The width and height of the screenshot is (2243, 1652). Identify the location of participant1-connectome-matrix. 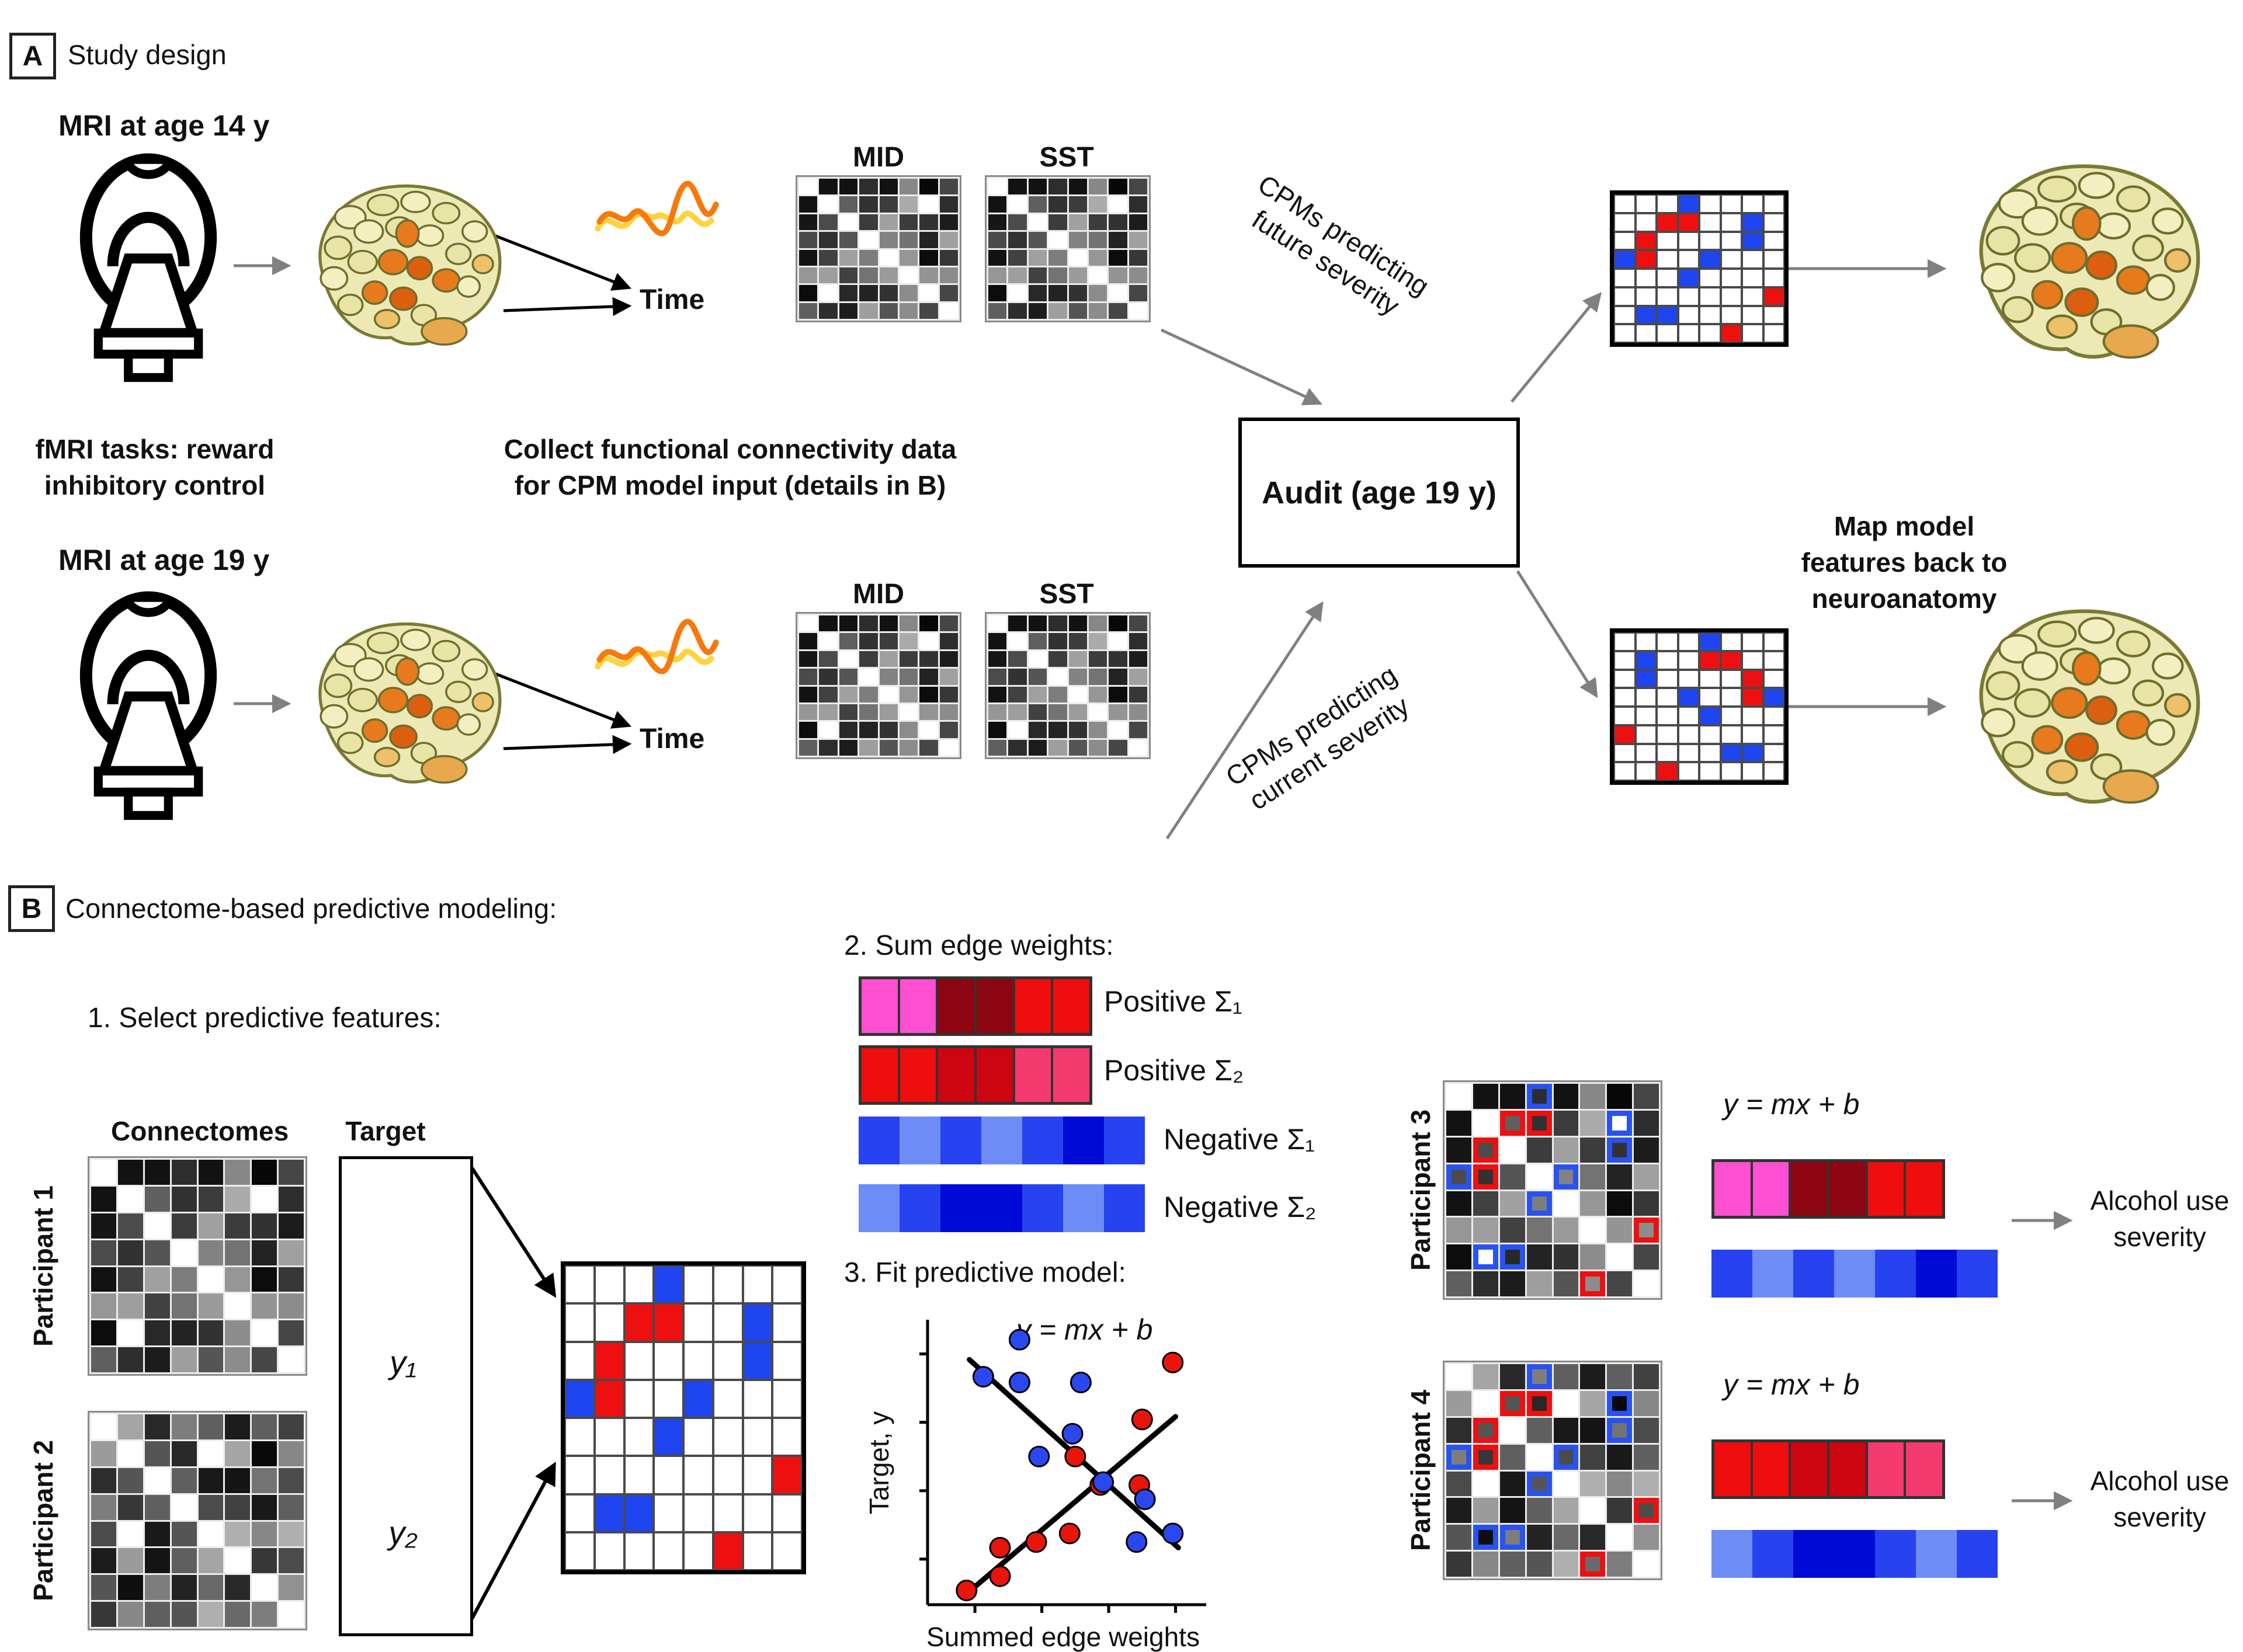
(198, 1266).